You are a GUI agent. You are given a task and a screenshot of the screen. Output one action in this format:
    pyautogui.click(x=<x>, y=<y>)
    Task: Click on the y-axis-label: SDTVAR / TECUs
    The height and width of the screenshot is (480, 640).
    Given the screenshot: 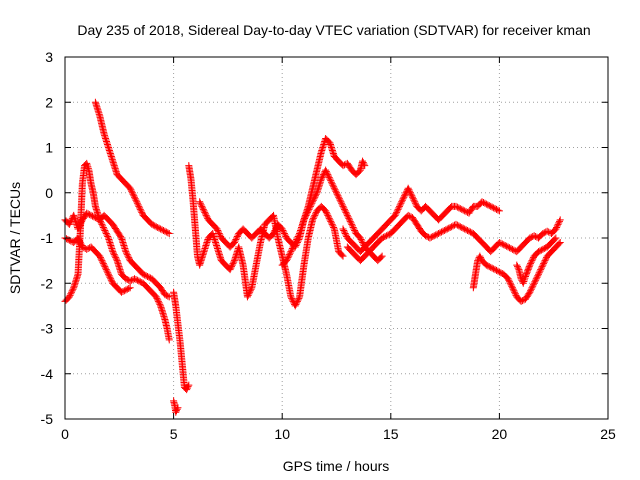 What is the action you would take?
    pyautogui.click(x=15, y=238)
    